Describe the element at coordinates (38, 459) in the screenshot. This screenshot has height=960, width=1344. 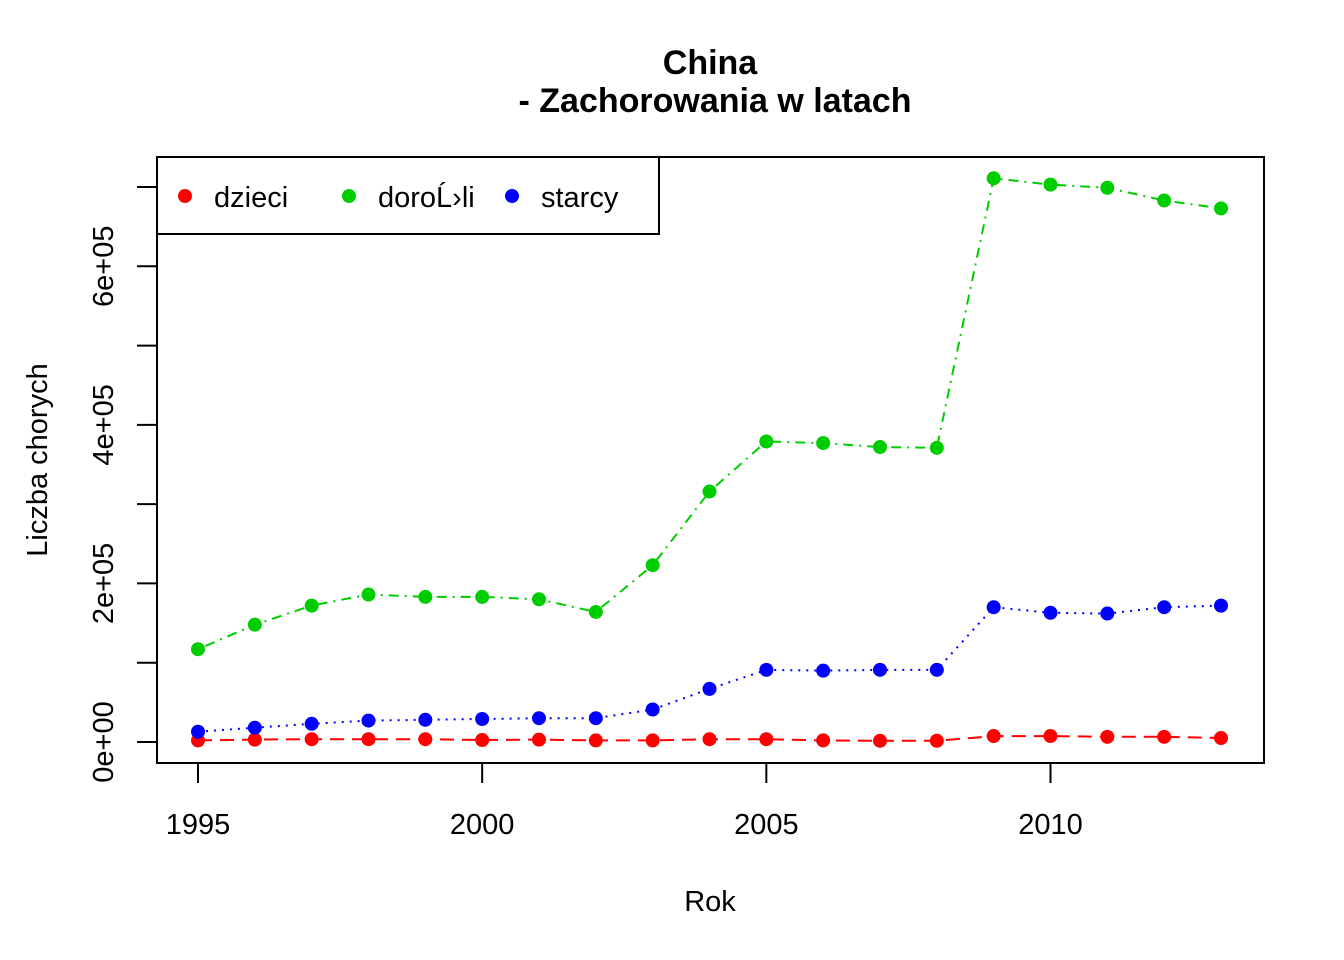
I see `y-axis-label: Liczba chorych` at that location.